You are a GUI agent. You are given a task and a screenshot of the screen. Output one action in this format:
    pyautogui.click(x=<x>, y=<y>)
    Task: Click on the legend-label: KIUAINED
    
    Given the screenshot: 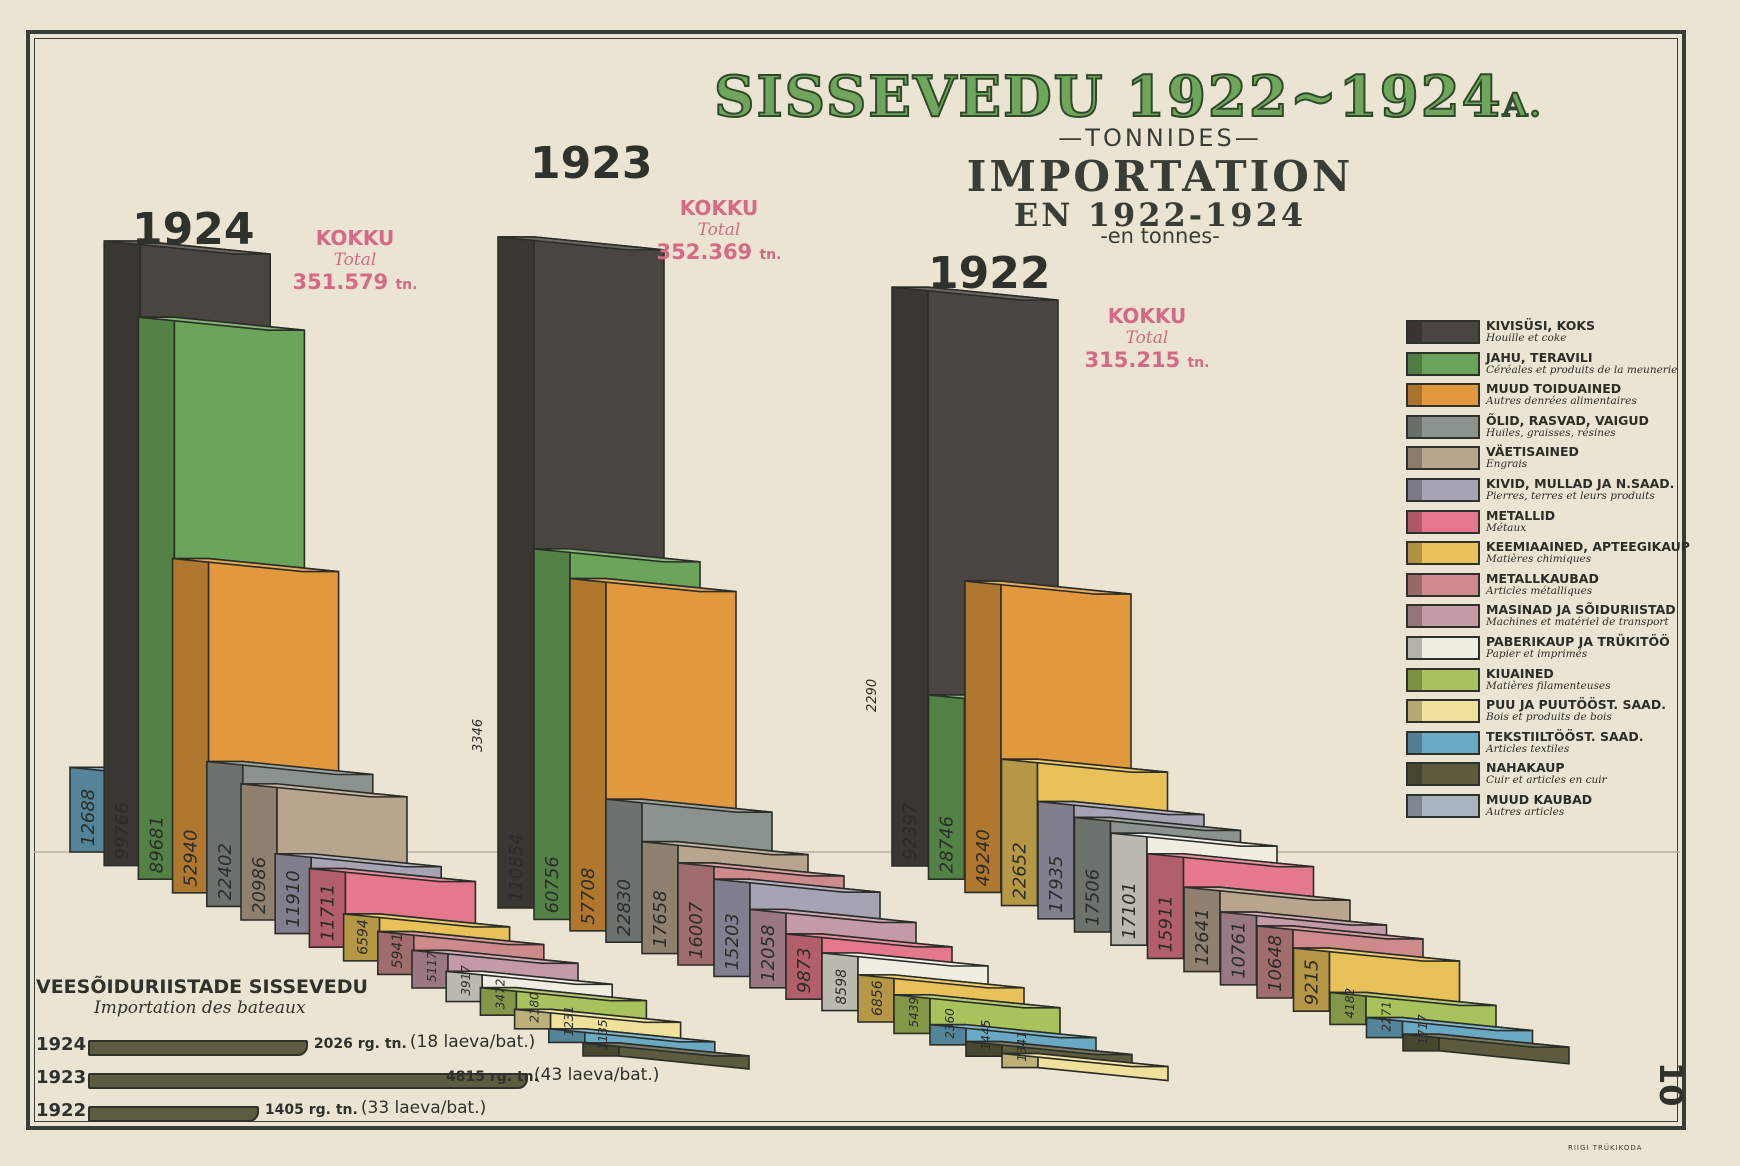 What is the action you would take?
    pyautogui.click(x=1520, y=673)
    